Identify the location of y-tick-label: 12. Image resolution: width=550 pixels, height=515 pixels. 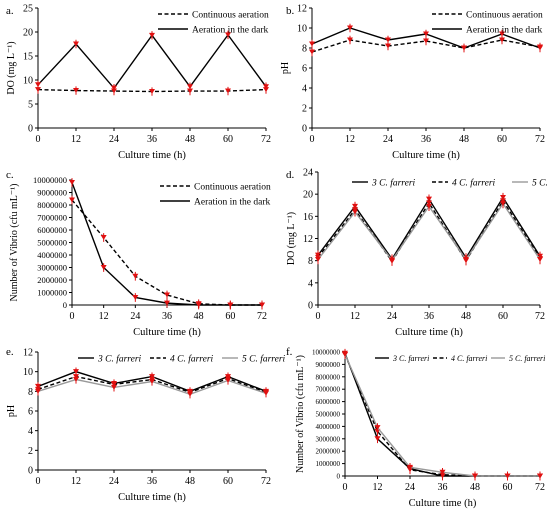
(302, 9).